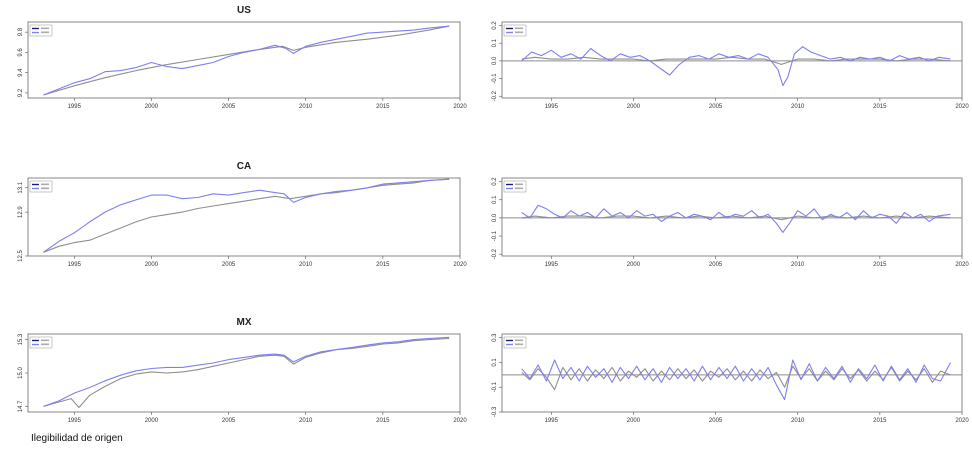 The width and height of the screenshot is (972, 452). What do you see at coordinates (21, 52) in the screenshot?
I see `y-tick-label: 9.6` at bounding box center [21, 52].